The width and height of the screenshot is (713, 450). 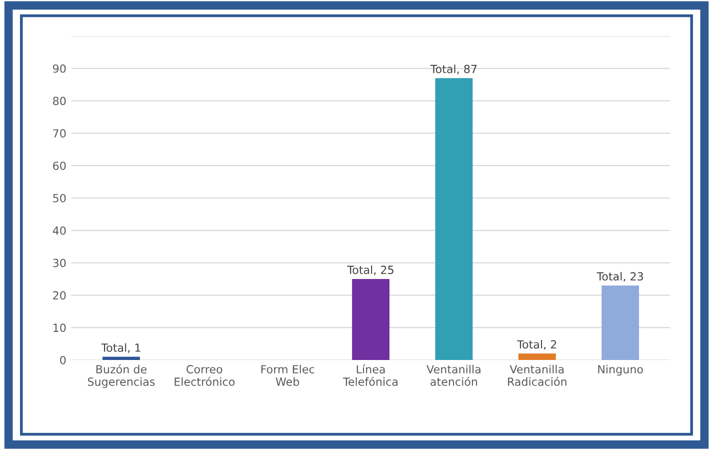 What do you see at coordinates (536, 345) in the screenshot?
I see `data-label: Total, 2` at bounding box center [536, 345].